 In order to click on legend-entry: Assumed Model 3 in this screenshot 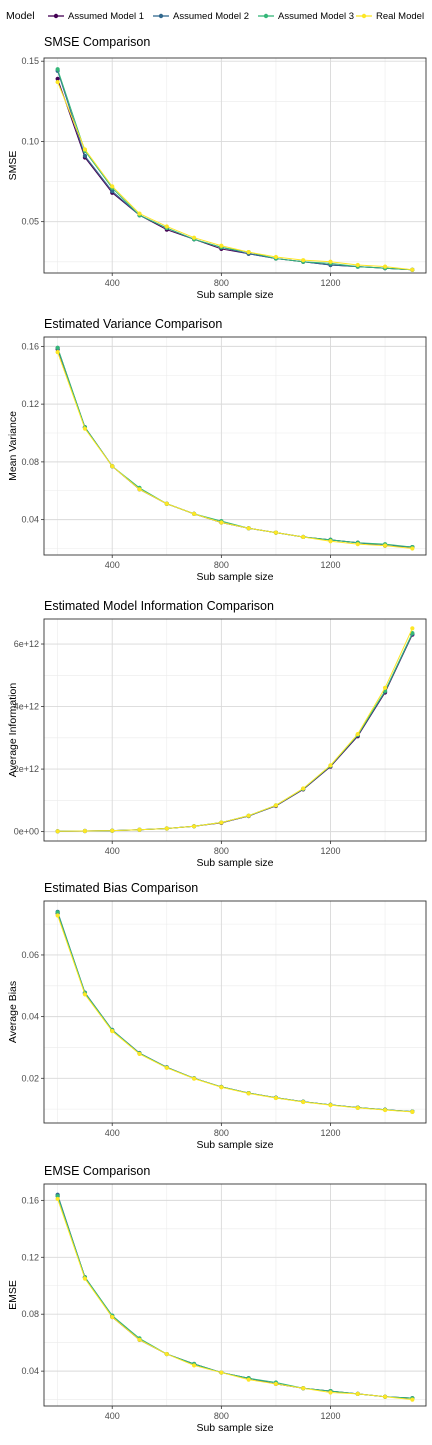, I will do `click(306, 16)`.